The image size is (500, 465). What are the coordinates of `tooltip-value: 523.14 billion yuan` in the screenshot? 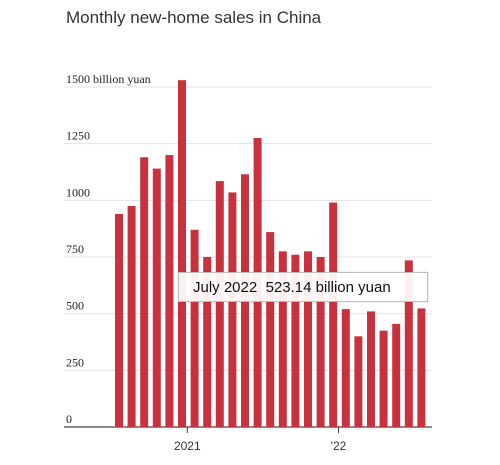 It's located at (328, 287).